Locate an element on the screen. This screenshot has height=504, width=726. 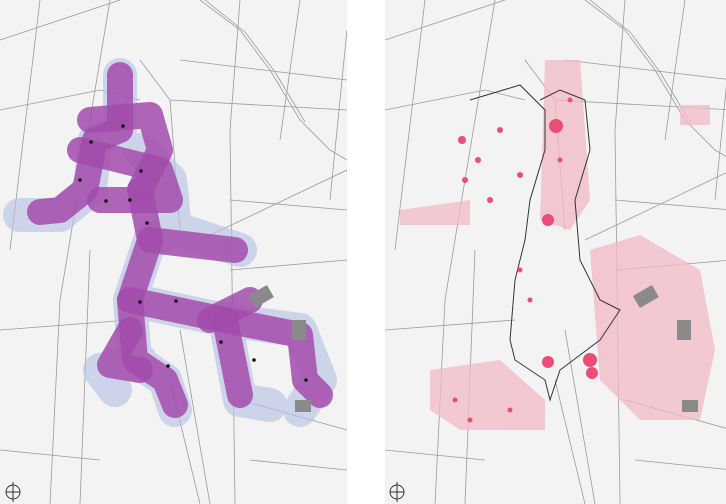
facility-dots is located at coordinates (525, 260).